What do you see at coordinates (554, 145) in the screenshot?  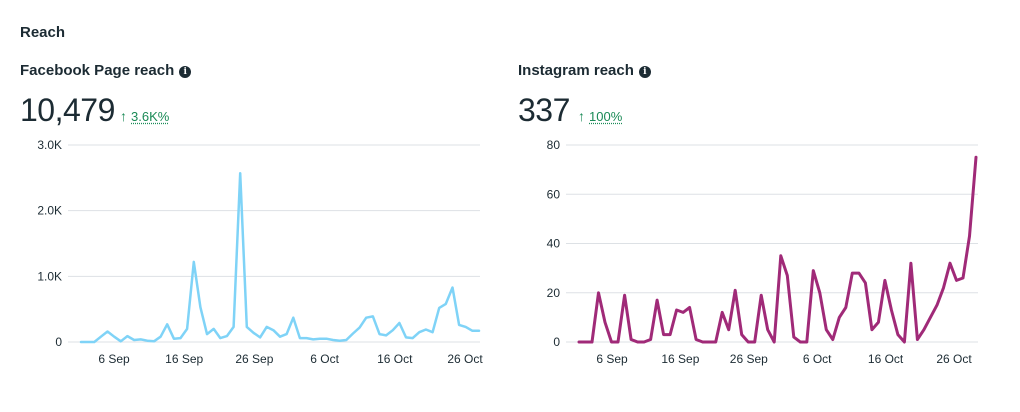 I see `y-tick-label: 80` at bounding box center [554, 145].